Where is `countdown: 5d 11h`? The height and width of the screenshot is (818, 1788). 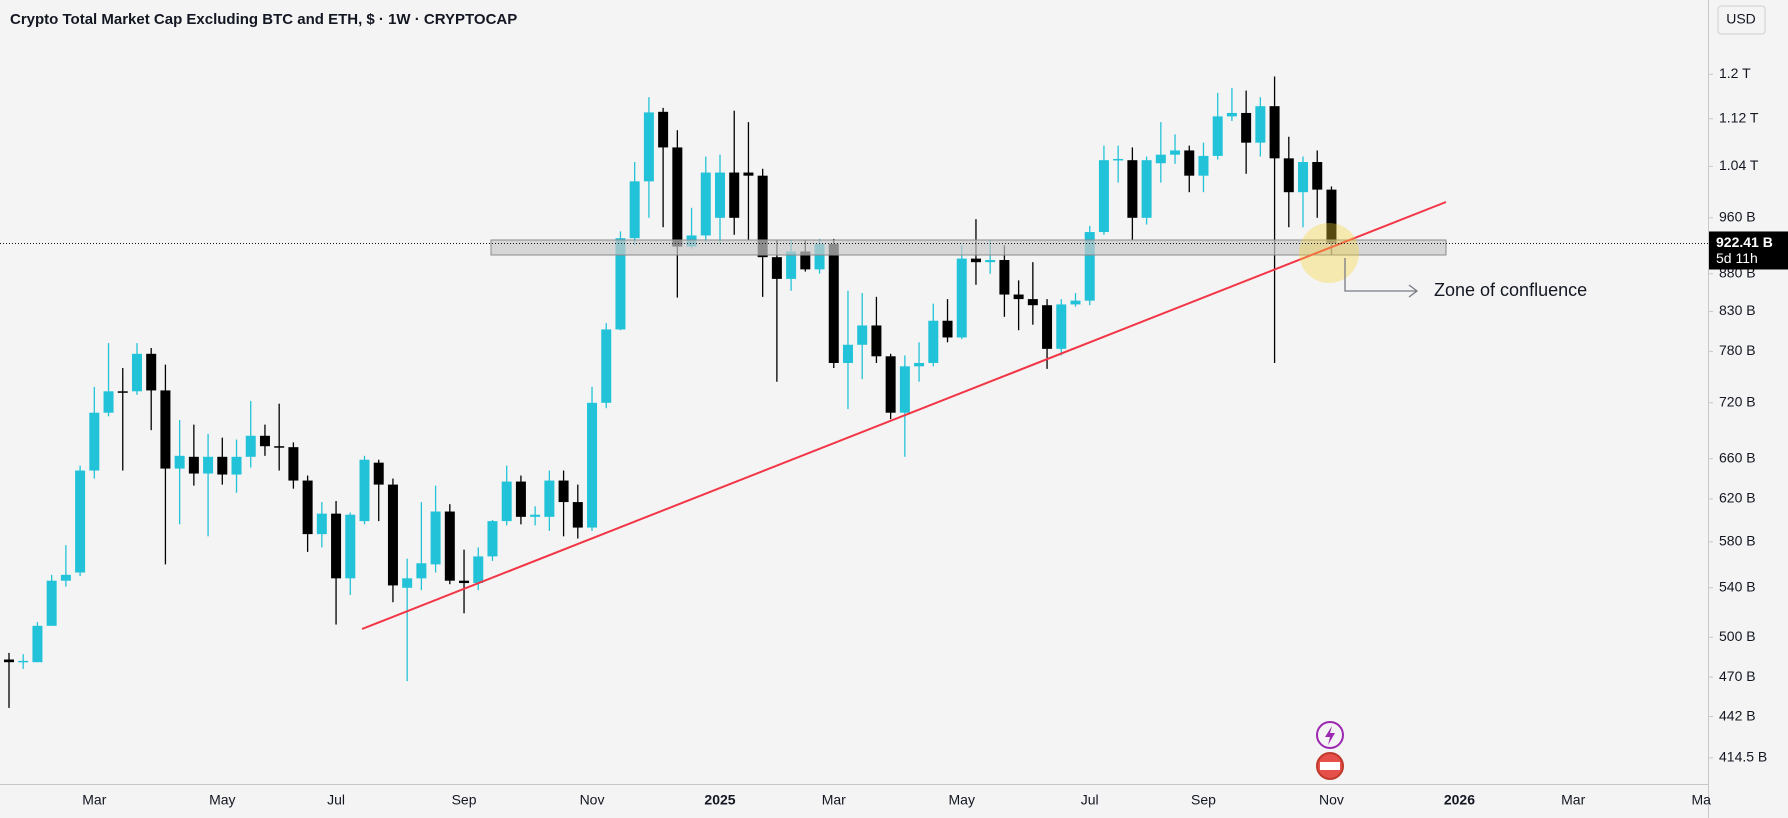
countdown: 5d 11h is located at coordinates (1737, 258).